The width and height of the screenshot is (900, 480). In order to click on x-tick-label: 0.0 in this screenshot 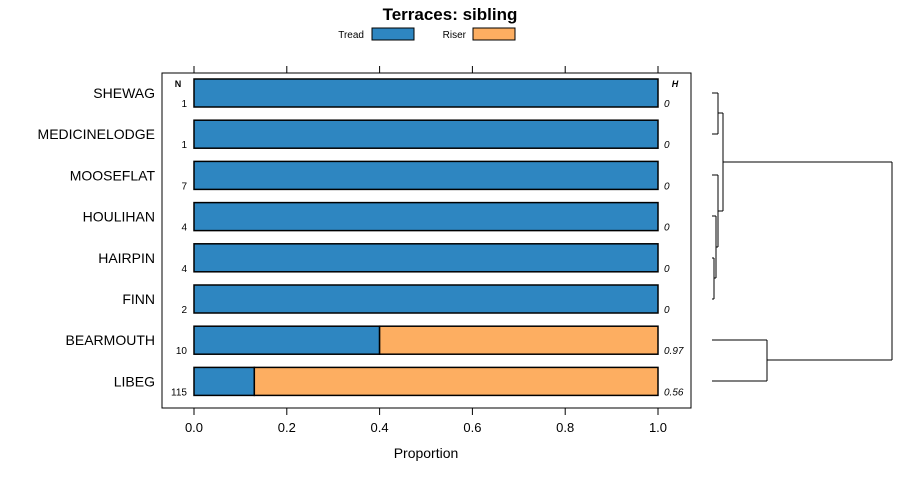, I will do `click(194, 427)`.